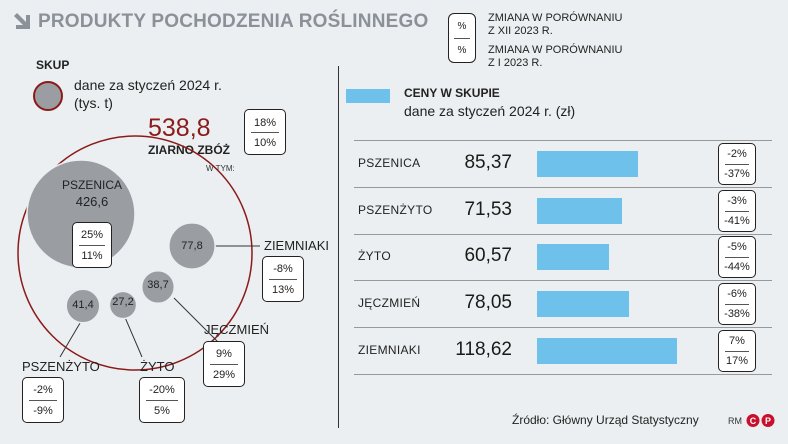 The width and height of the screenshot is (788, 444). I want to click on source-text: Źródło: Główny Urząd Statystyczny, so click(605, 420).